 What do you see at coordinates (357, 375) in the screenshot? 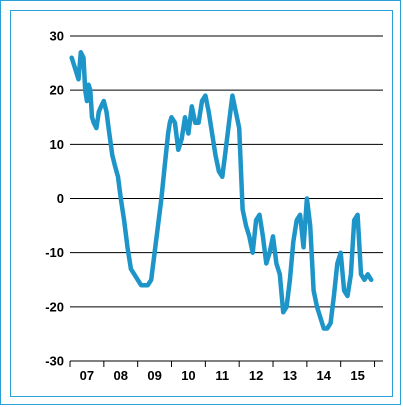
I see `x-tick-label: 15` at bounding box center [357, 375].